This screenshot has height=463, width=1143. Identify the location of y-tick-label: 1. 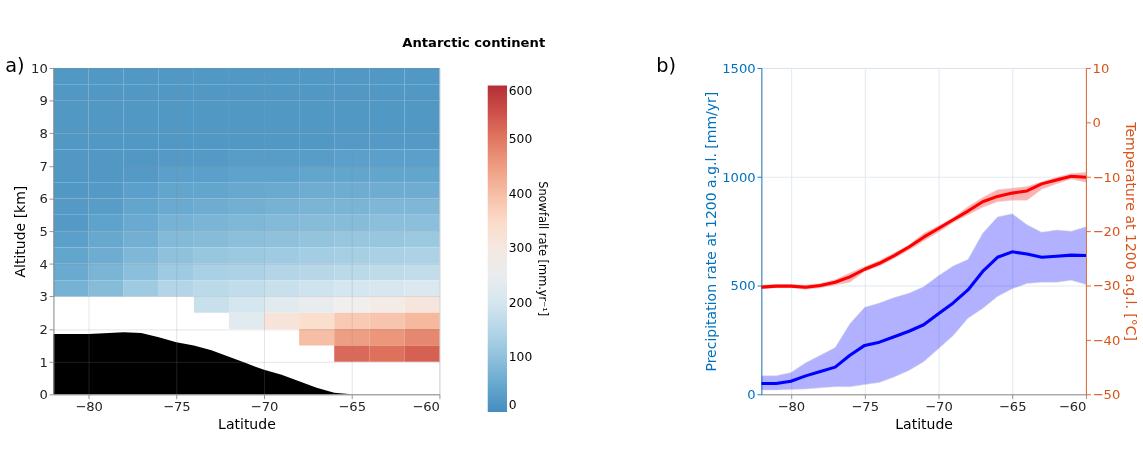
(43, 362).